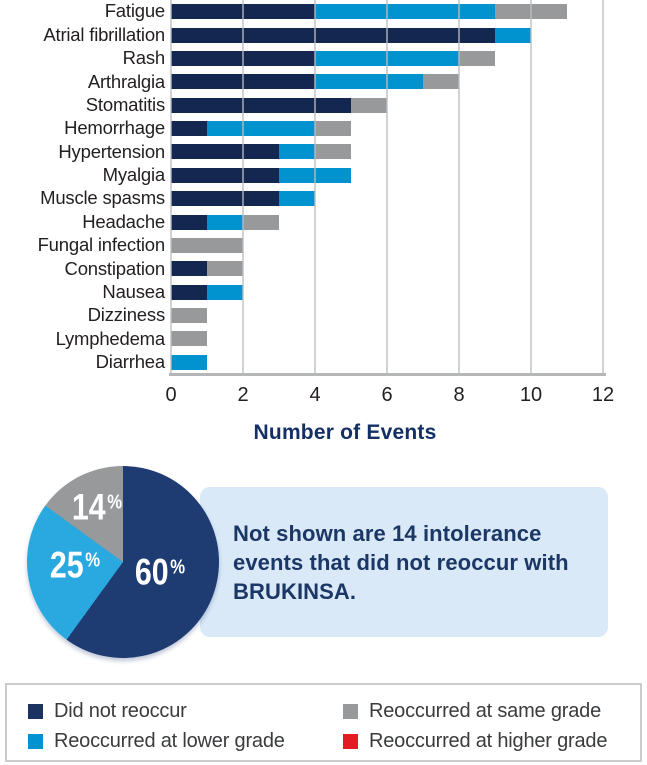 The image size is (647, 765). Describe the element at coordinates (323, 245) in the screenshot. I see `bar-row: Fungal infection` at that location.